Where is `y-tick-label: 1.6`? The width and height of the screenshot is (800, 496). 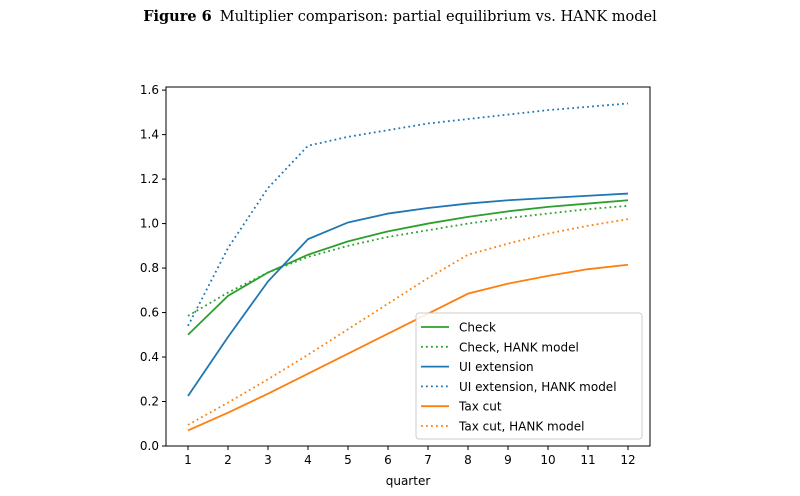 y-tick-label: 1.6 is located at coordinates (149, 90).